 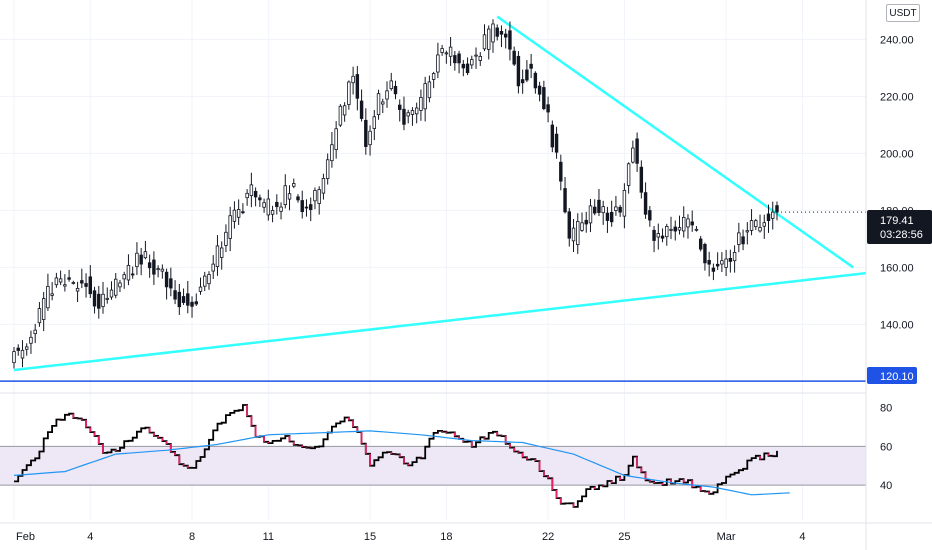 I want to click on price-badges: 179.41 03:28:56 120.10, so click(x=899, y=297).